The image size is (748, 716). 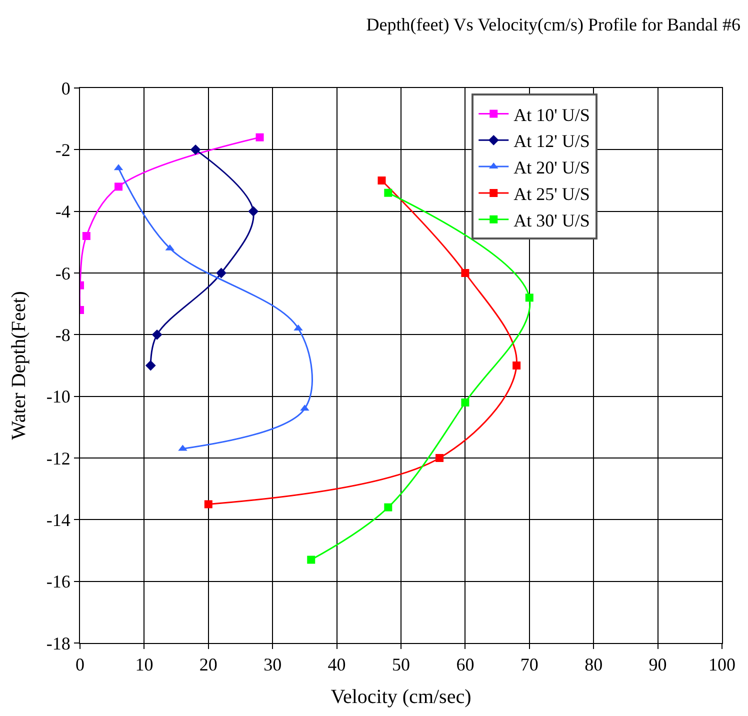 I want to click on legend-label: At 12' U/S, so click(x=552, y=141).